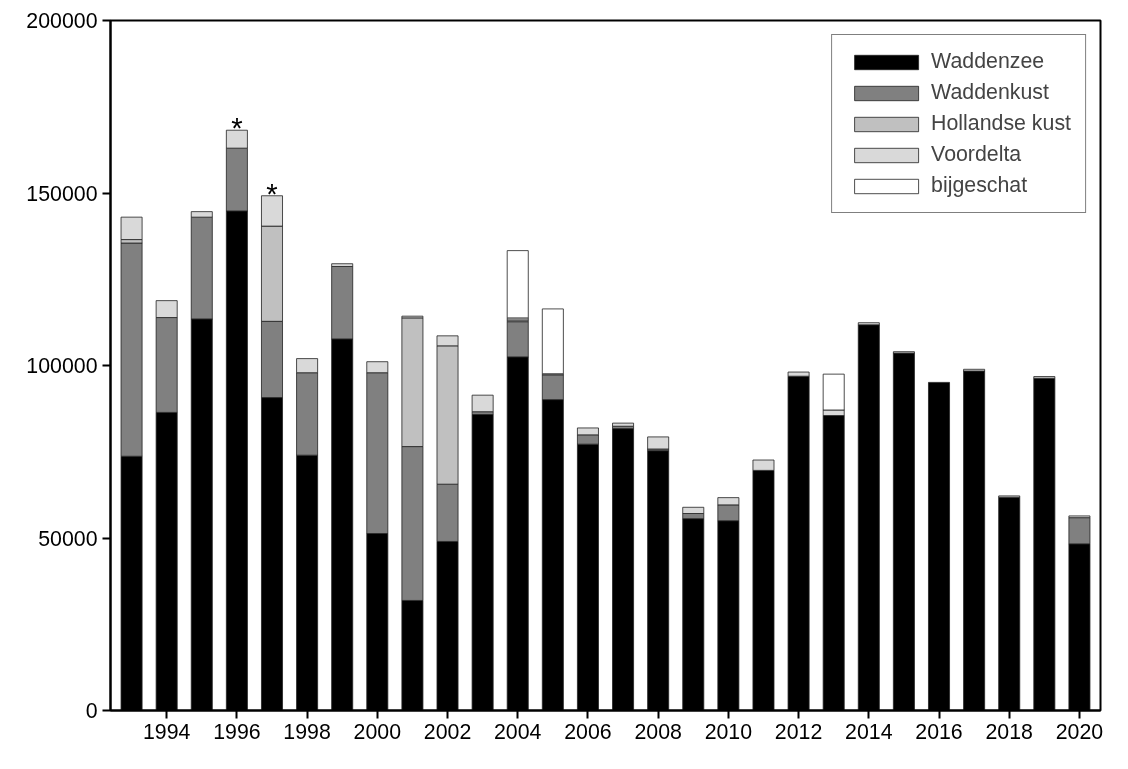 This screenshot has width=1128, height=769. What do you see at coordinates (939, 731) in the screenshot?
I see `x-tick-label: 2016` at bounding box center [939, 731].